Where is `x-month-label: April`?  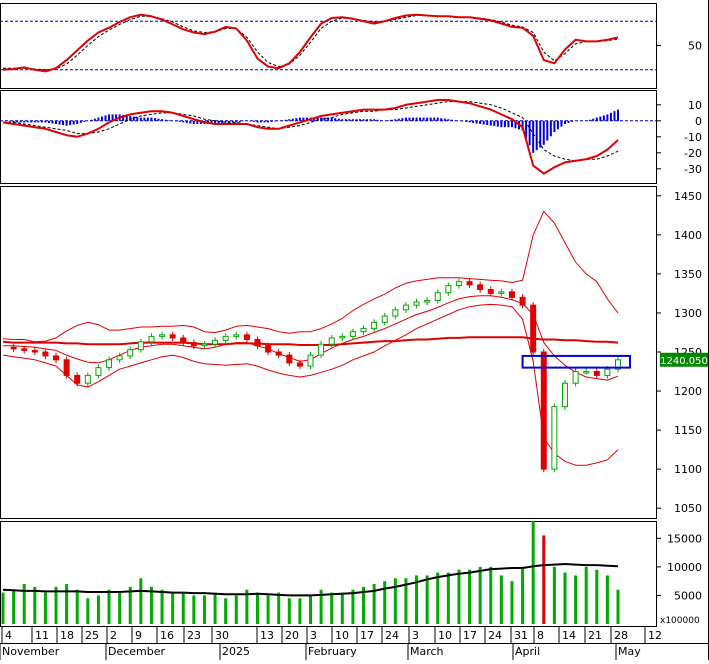
x-month-label: April is located at coordinates (527, 651).